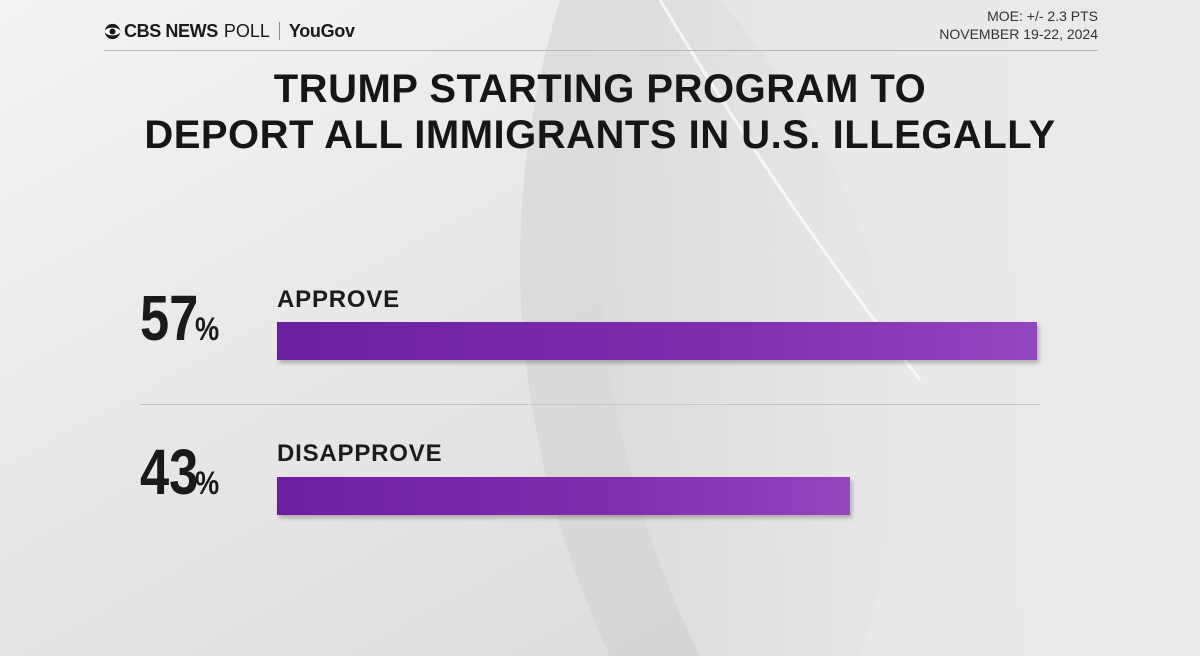 The height and width of the screenshot is (656, 1200). What do you see at coordinates (321, 30) in the screenshot?
I see `brand-partner: YouGov` at bounding box center [321, 30].